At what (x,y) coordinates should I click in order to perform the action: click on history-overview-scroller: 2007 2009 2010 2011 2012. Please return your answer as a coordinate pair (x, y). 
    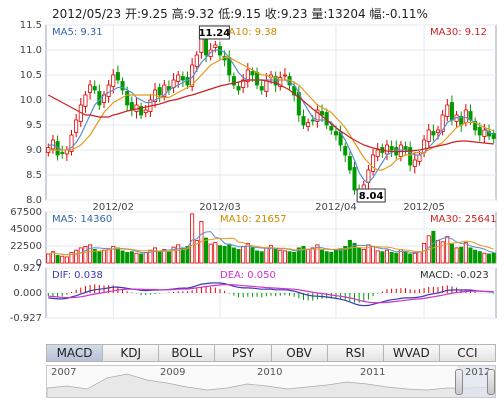
    Looking at the image, I should click on (271, 381).